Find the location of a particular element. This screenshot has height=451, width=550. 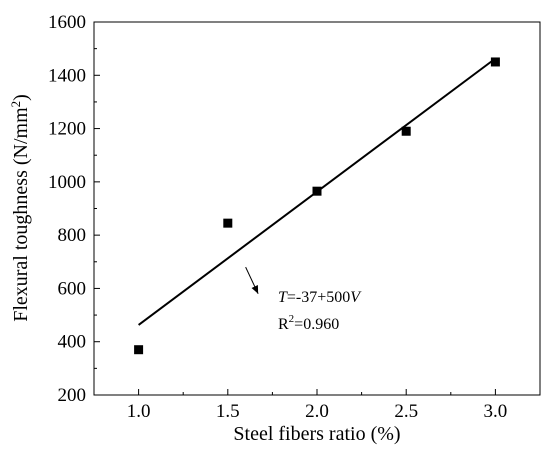

x-axis-title: Steel fibers ratio (%) is located at coordinates (316, 434).